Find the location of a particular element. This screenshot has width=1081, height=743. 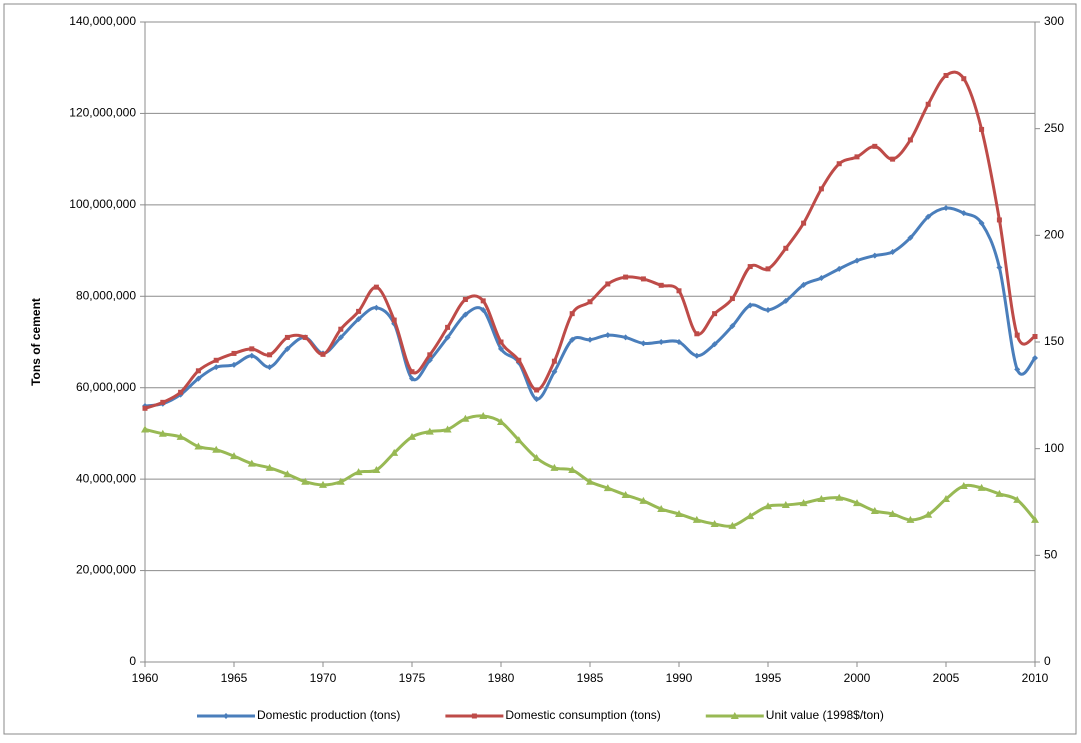

x-tick-label: 1985 is located at coordinates (590, 678).